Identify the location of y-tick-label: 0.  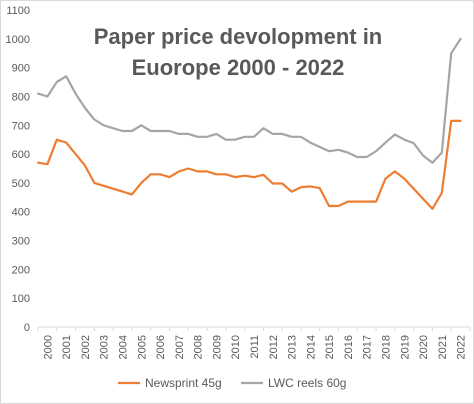
(27, 328).